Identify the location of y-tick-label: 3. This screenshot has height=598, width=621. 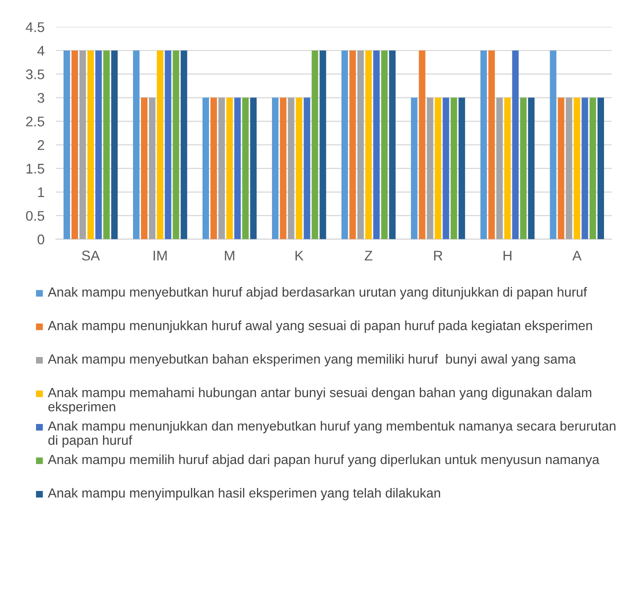
(41, 98).